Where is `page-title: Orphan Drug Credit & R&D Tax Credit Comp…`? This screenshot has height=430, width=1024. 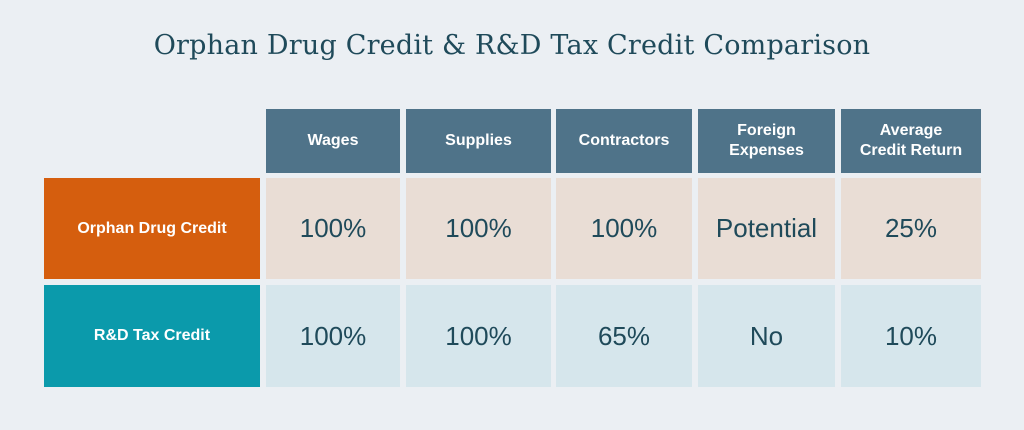 page-title: Orphan Drug Credit & R&D Tax Credit Comp… is located at coordinates (512, 45).